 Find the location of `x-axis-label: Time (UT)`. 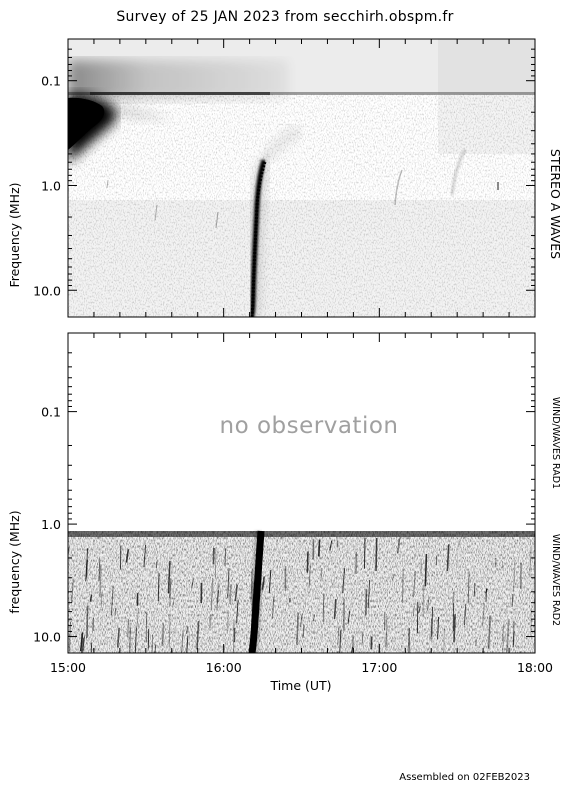

x-axis-label: Time (UT) is located at coordinates (300, 685).